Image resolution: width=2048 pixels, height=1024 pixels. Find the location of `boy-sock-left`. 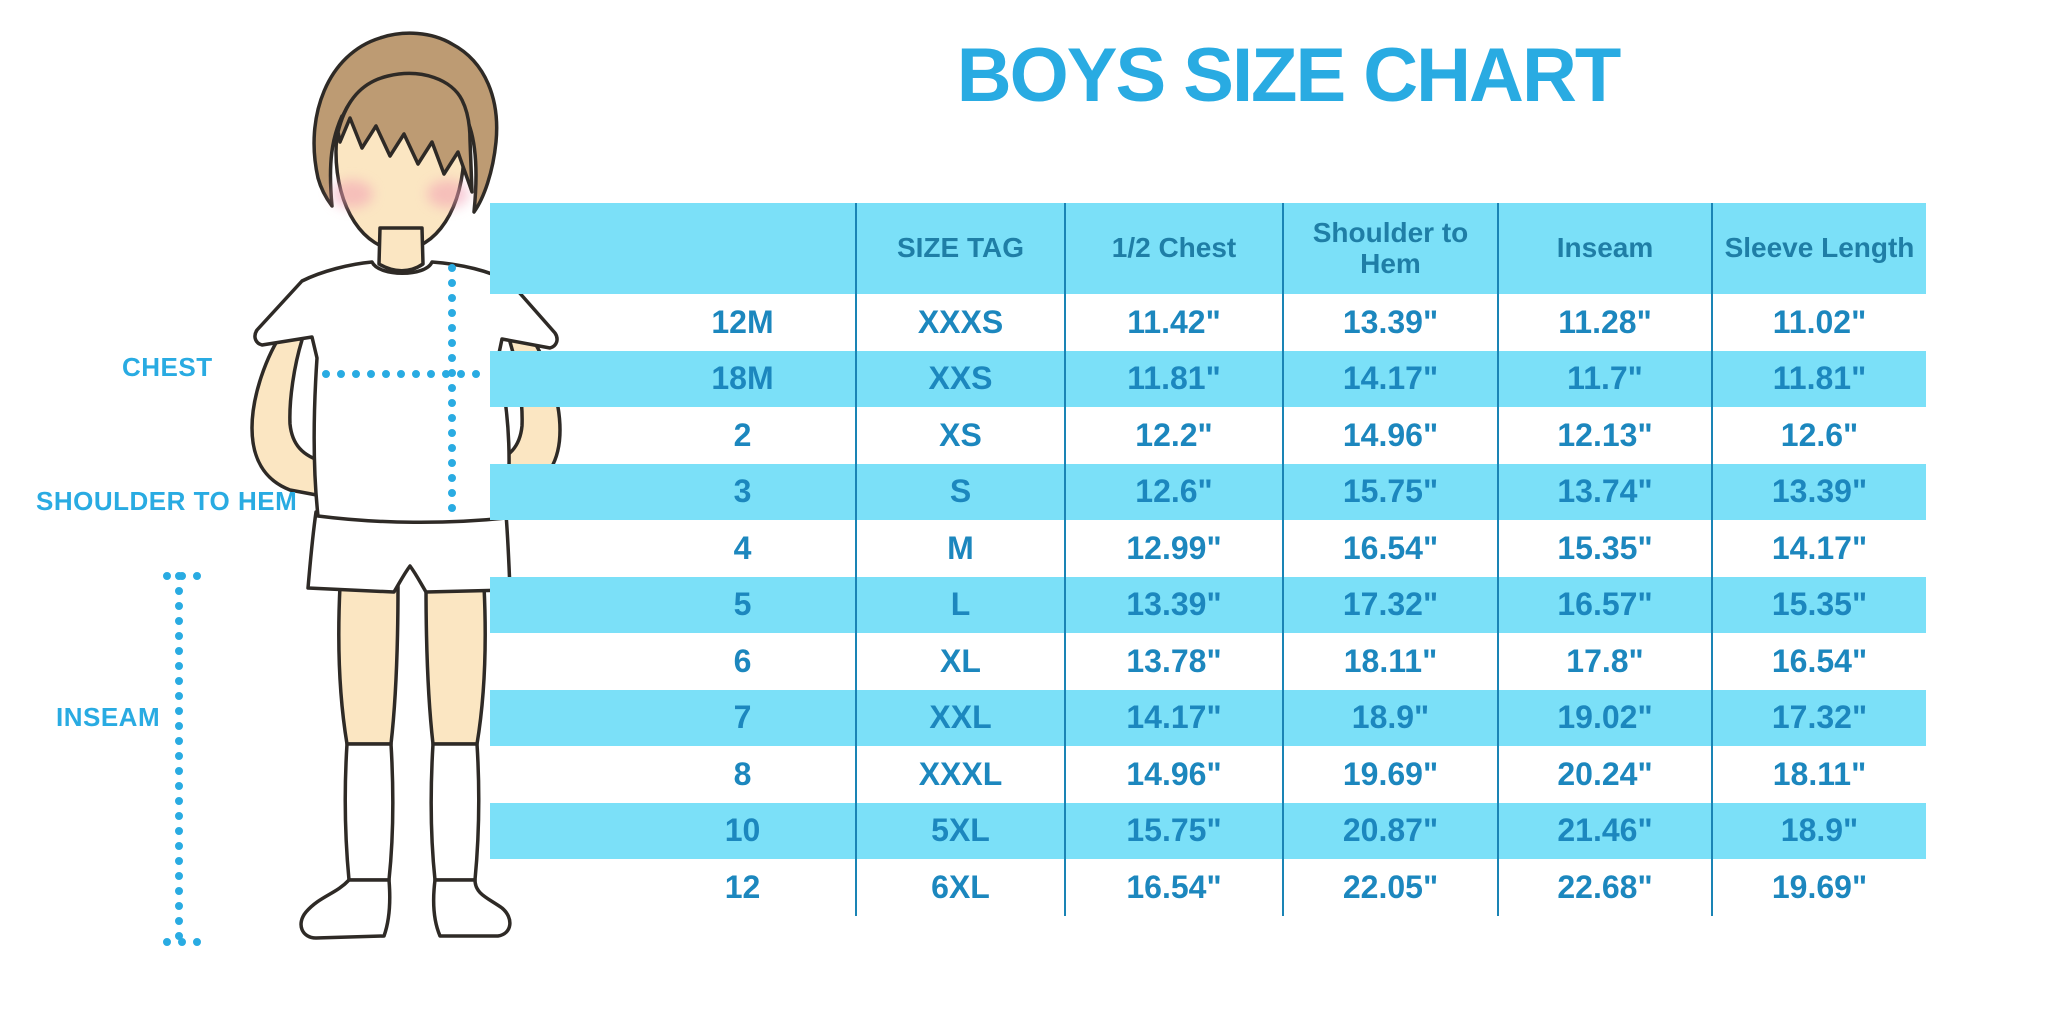

boy-sock-left is located at coordinates (369, 812).